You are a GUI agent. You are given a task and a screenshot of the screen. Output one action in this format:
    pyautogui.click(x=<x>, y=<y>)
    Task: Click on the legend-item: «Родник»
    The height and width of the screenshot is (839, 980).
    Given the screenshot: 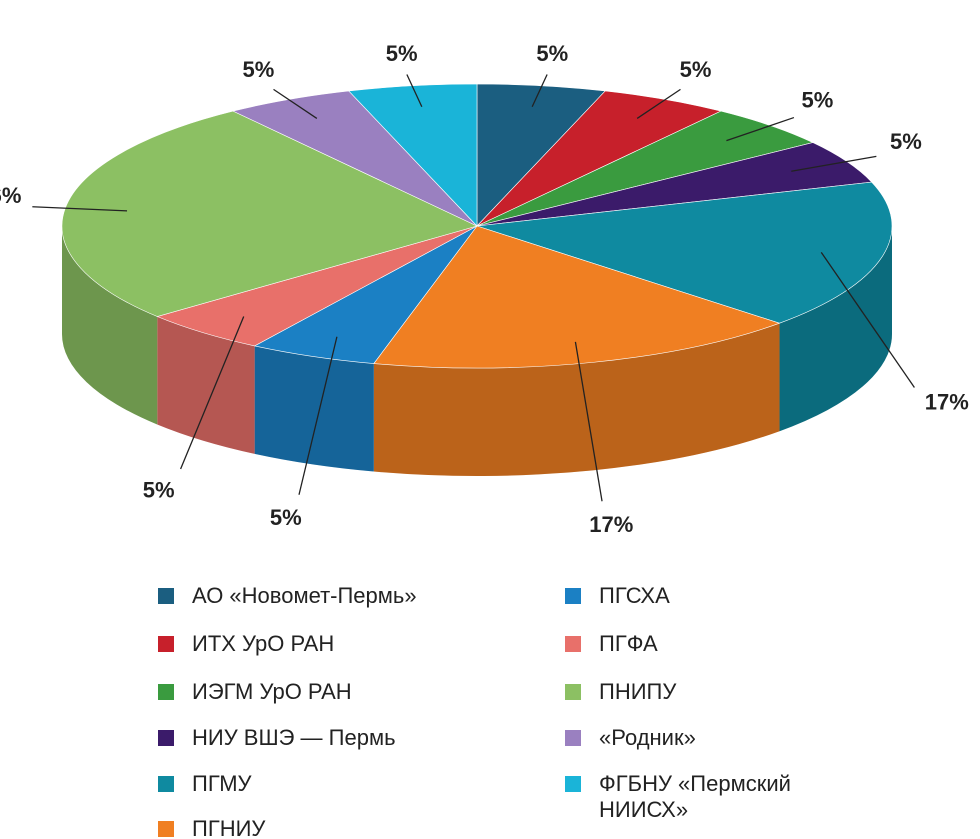 What is the action you would take?
    pyautogui.click(x=705, y=738)
    